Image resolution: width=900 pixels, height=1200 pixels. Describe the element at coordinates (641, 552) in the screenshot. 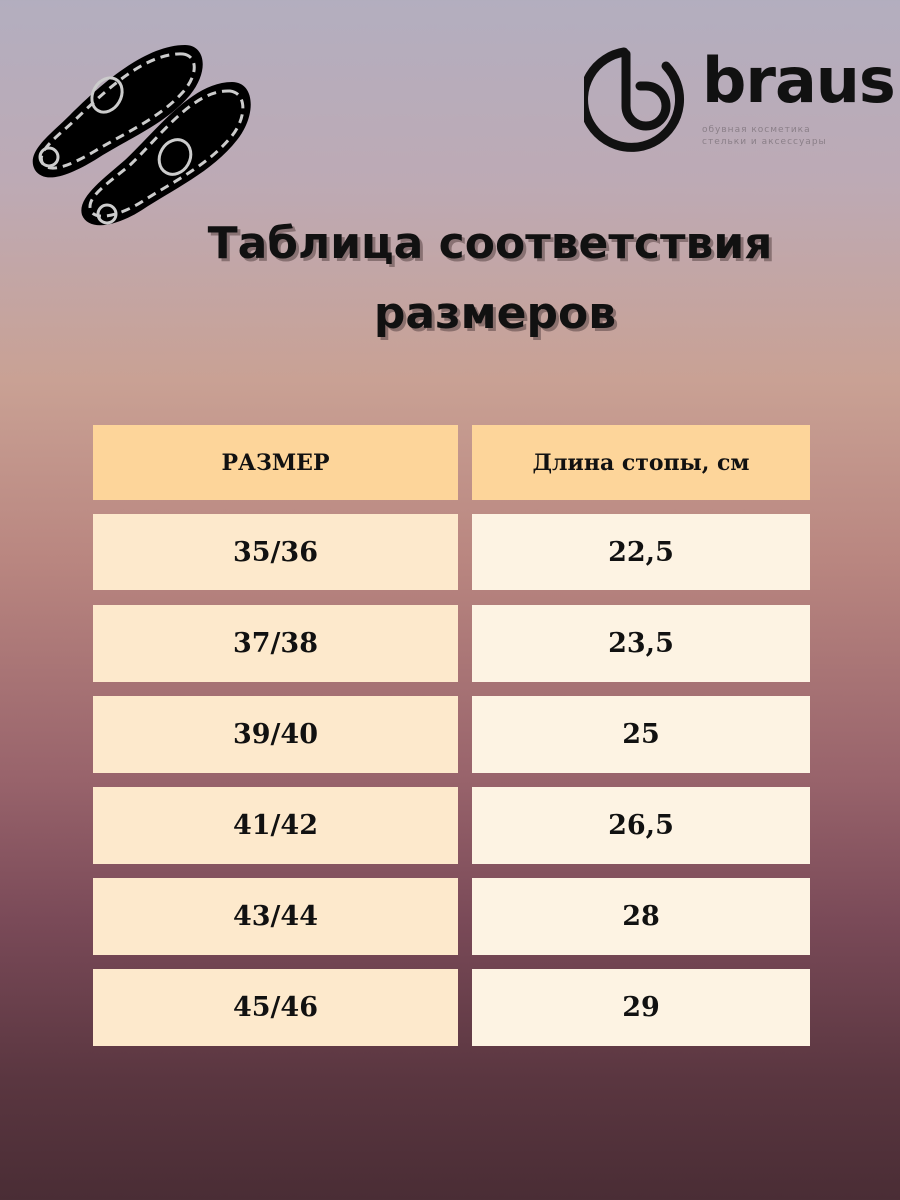

I see `length-cell: 22,5` at that location.